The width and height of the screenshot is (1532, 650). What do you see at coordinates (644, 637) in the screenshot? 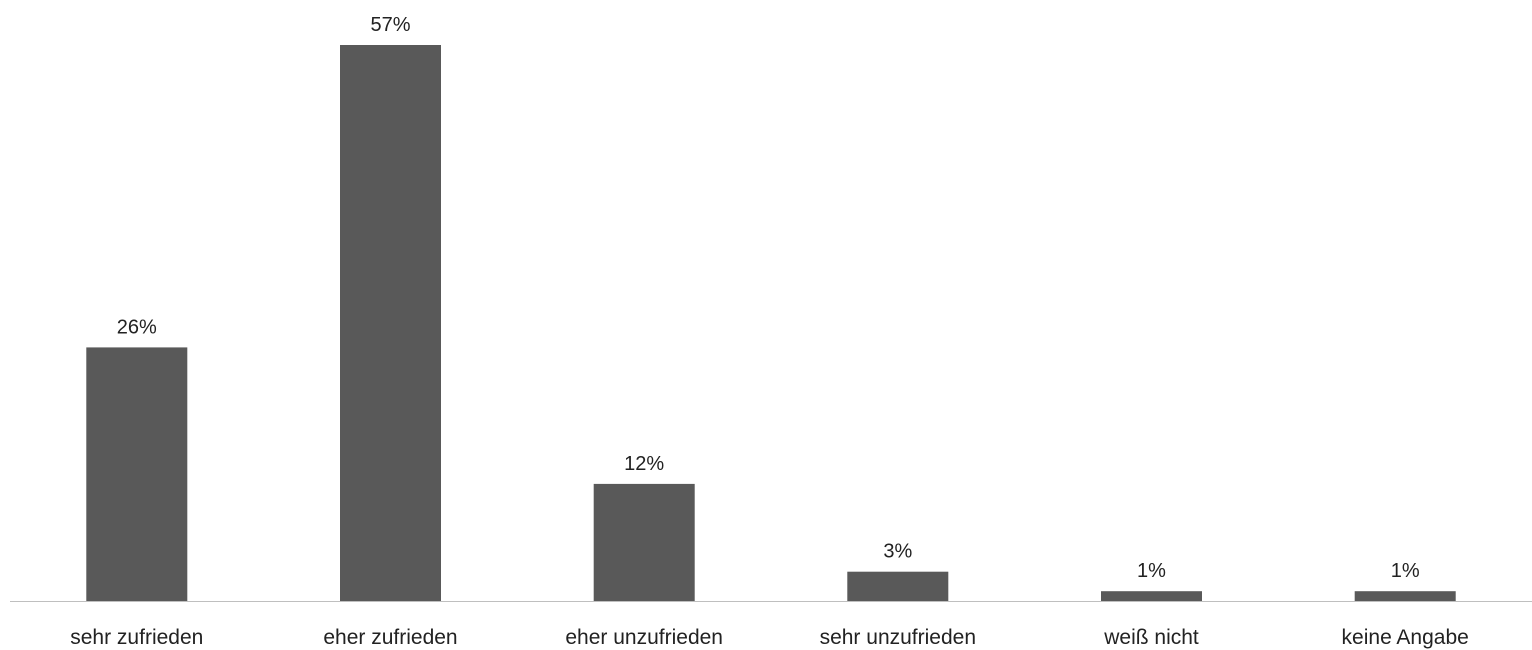
I see `category-label-2: eher unzufrieden` at bounding box center [644, 637].